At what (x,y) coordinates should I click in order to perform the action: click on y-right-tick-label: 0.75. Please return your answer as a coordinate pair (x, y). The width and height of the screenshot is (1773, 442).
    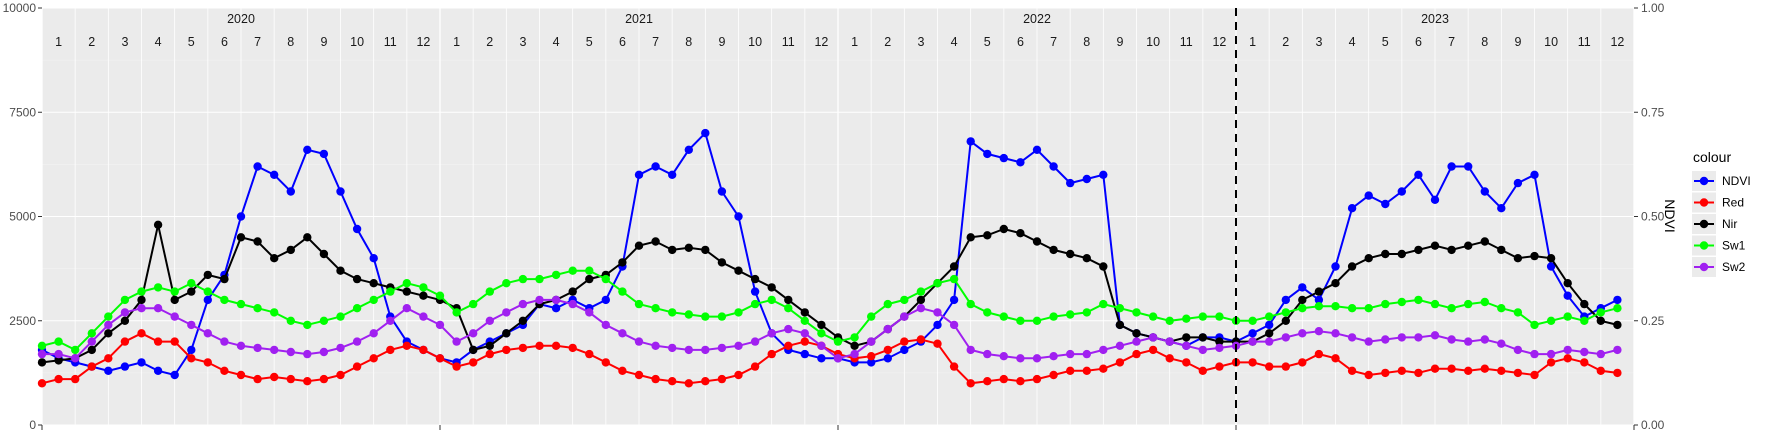
    Looking at the image, I should click on (1653, 112).